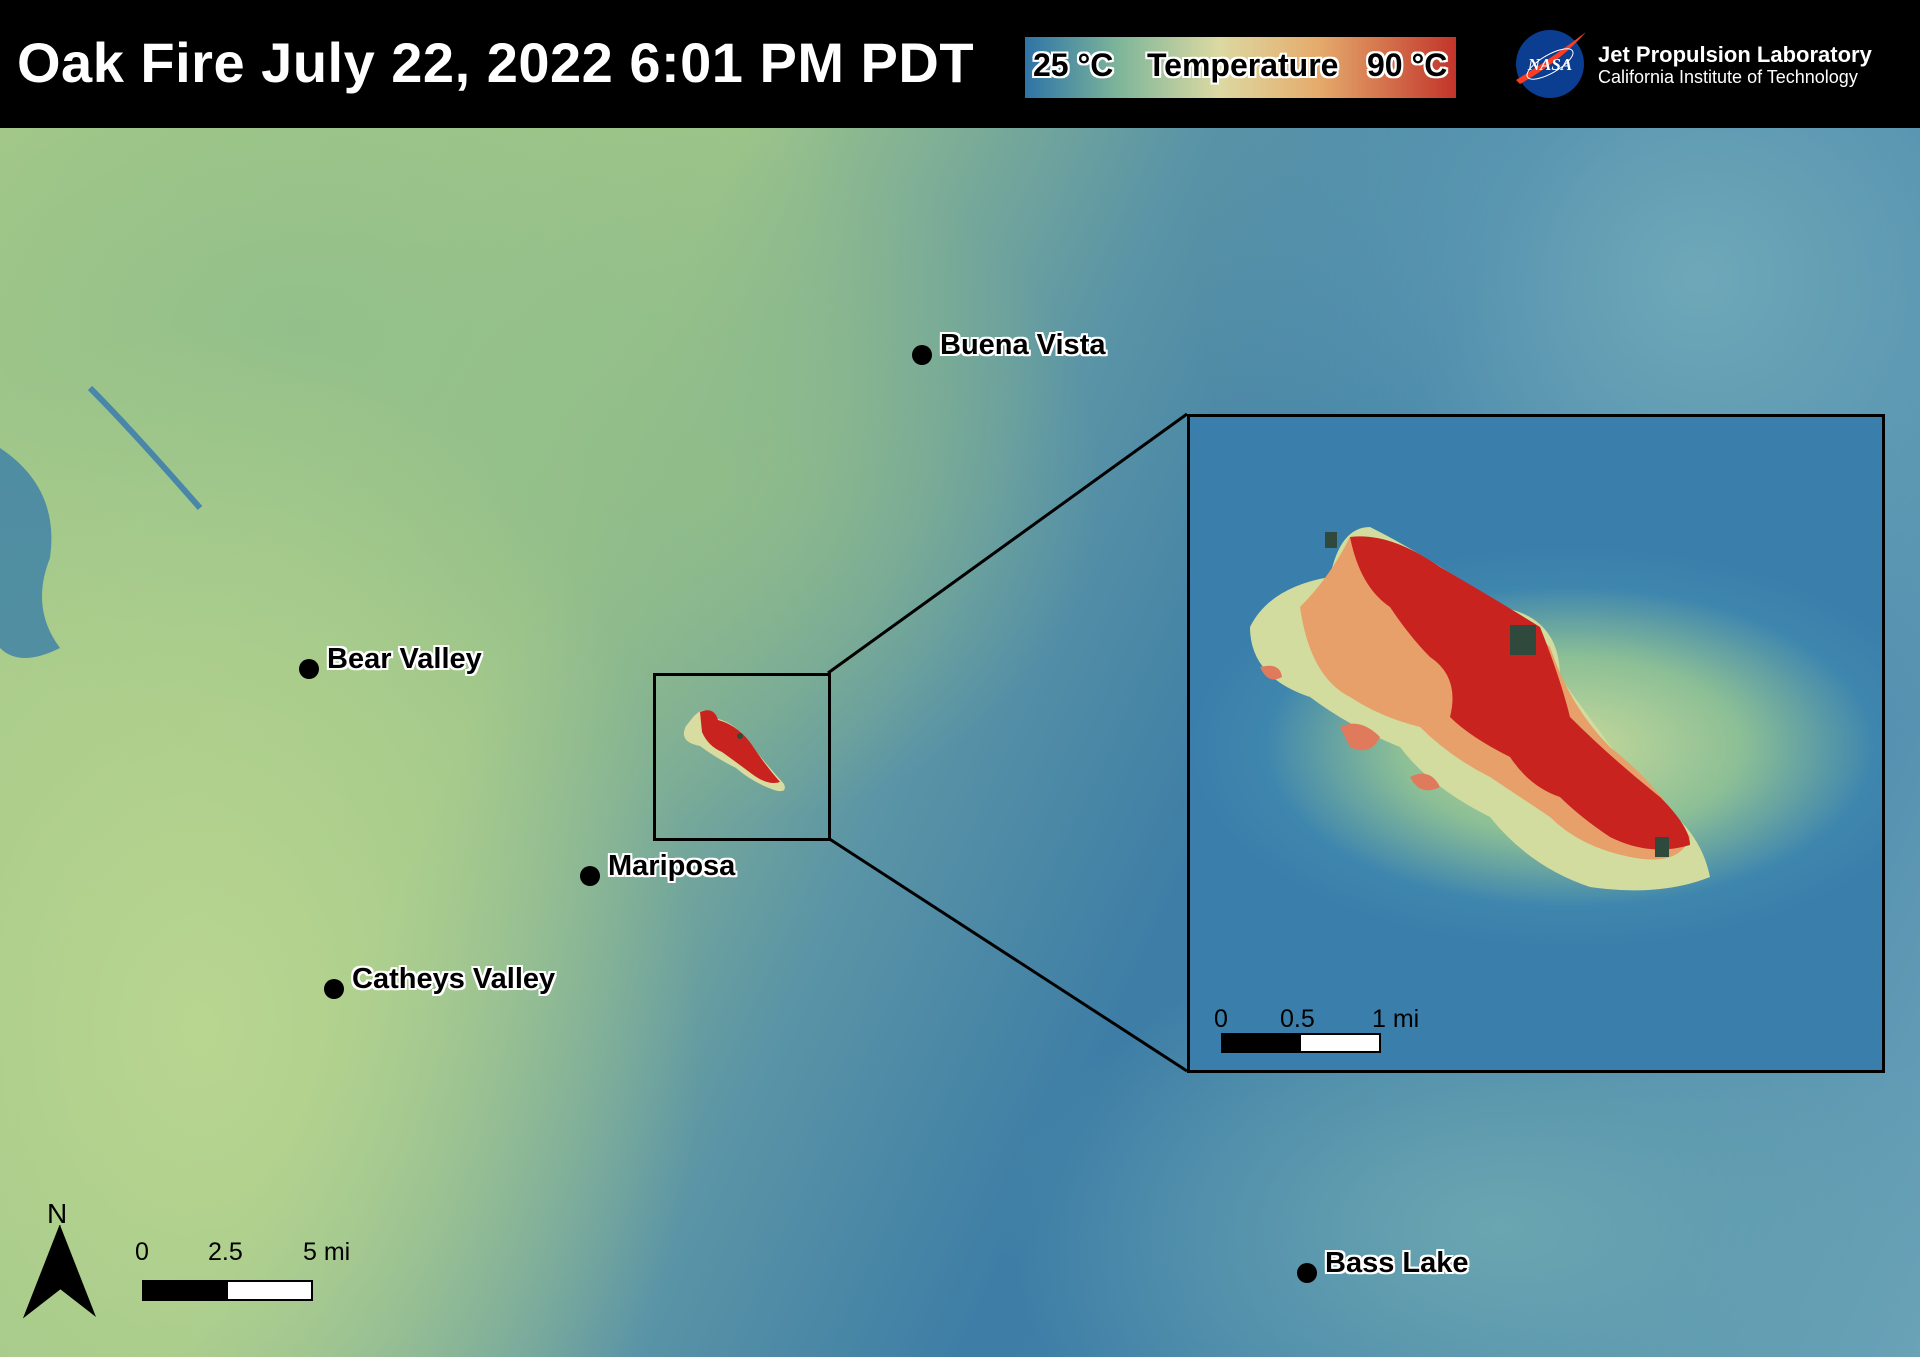 This screenshot has height=1357, width=1920. I want to click on fire-perimeter-small, so click(734, 751).